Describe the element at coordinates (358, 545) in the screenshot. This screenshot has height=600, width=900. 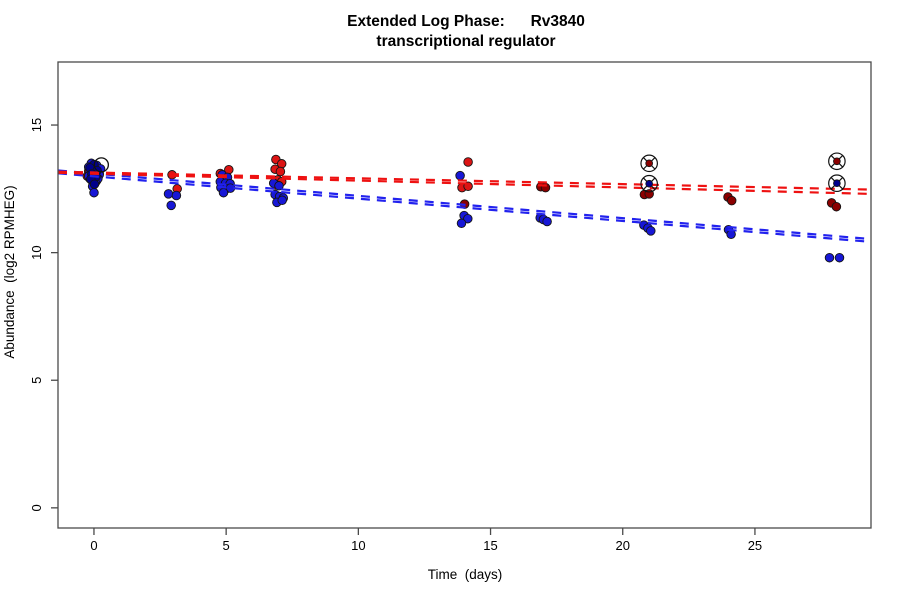
I see `x-tick-label: 10` at that location.